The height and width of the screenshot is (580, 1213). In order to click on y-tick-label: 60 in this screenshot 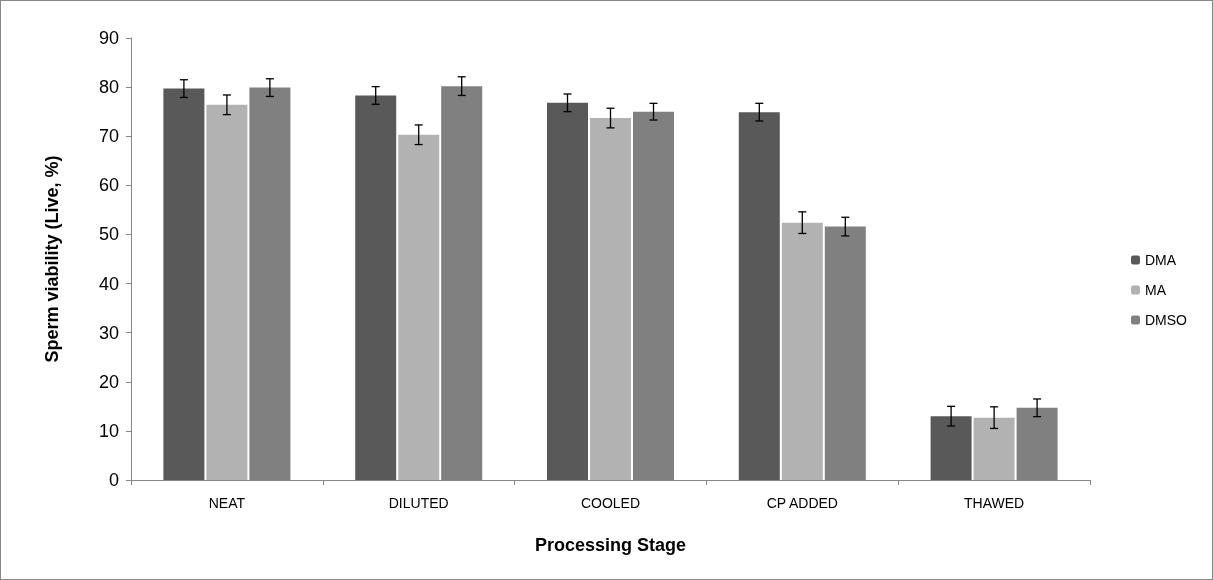, I will do `click(108, 185)`.